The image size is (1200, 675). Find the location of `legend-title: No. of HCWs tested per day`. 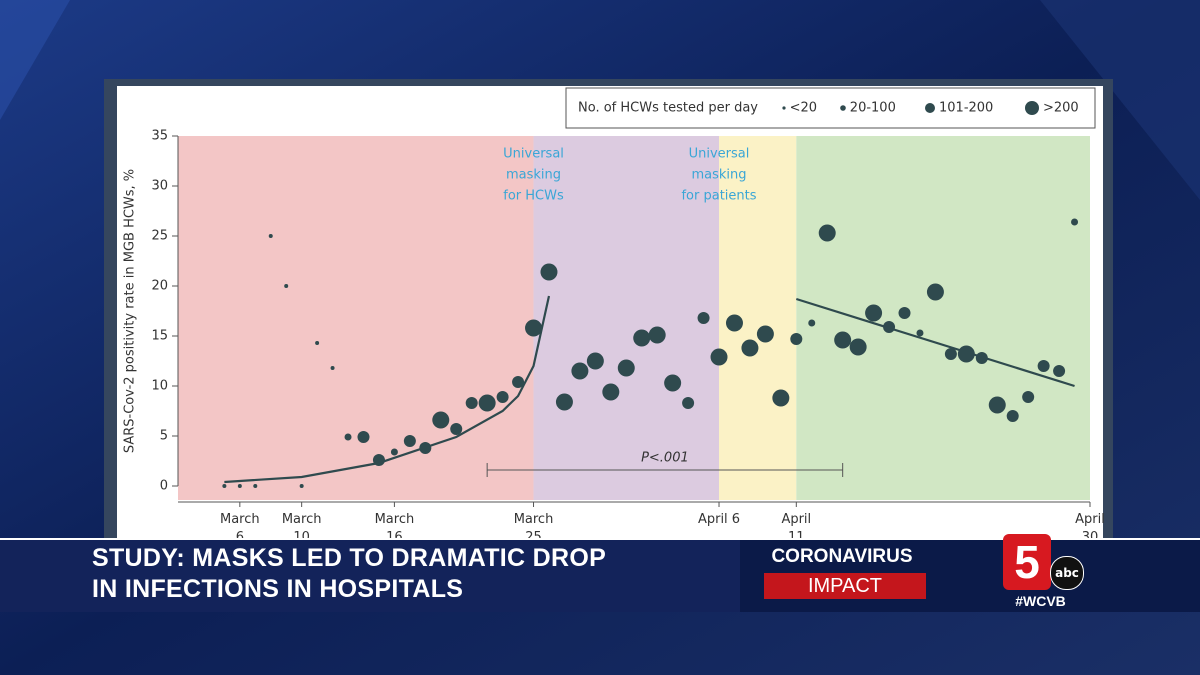

legend-title: No. of HCWs tested per day is located at coordinates (668, 108).